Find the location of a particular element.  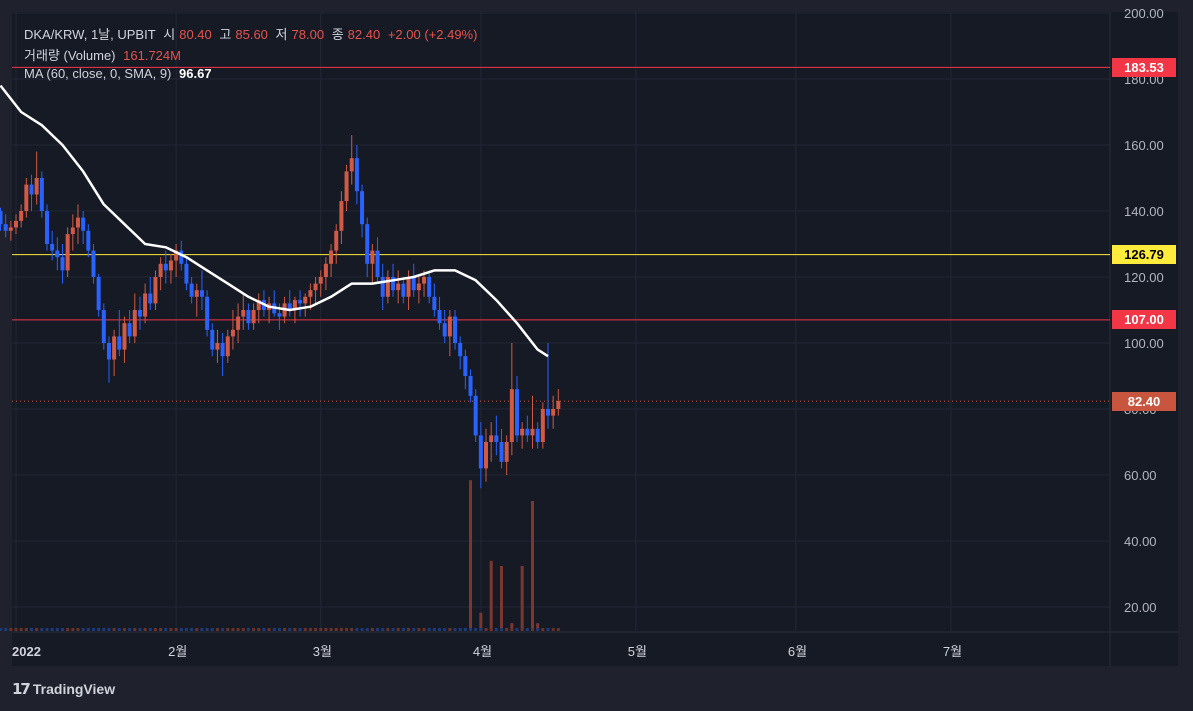

footer-brand: 17 TradingView is located at coordinates (63, 689).